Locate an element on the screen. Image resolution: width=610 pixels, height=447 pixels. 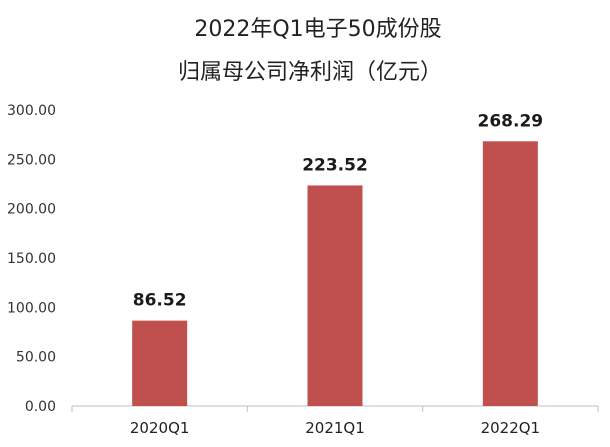
y-tick-label: 0.00 is located at coordinates (40, 407).